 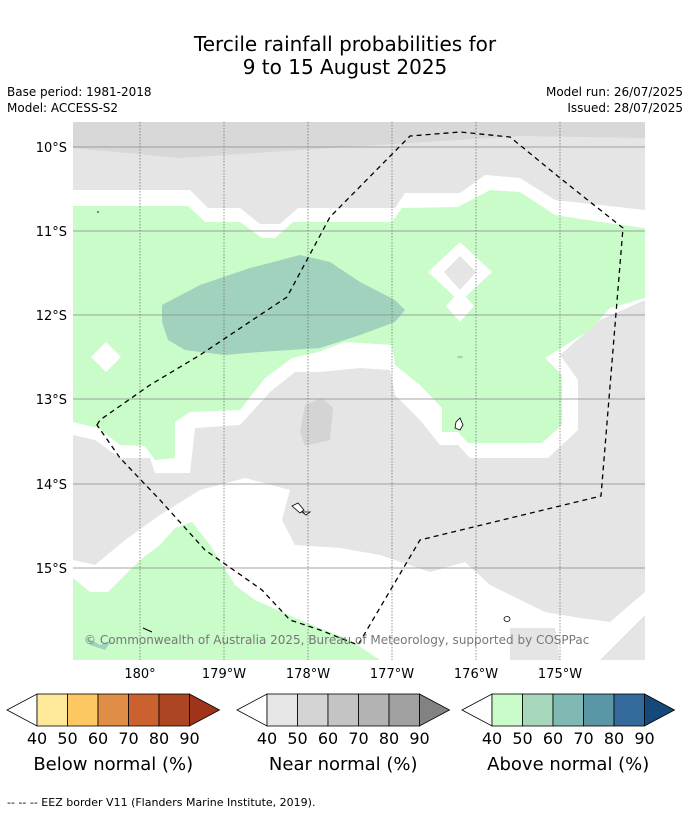 I want to click on lon-label: 176°W, so click(x=476, y=674).